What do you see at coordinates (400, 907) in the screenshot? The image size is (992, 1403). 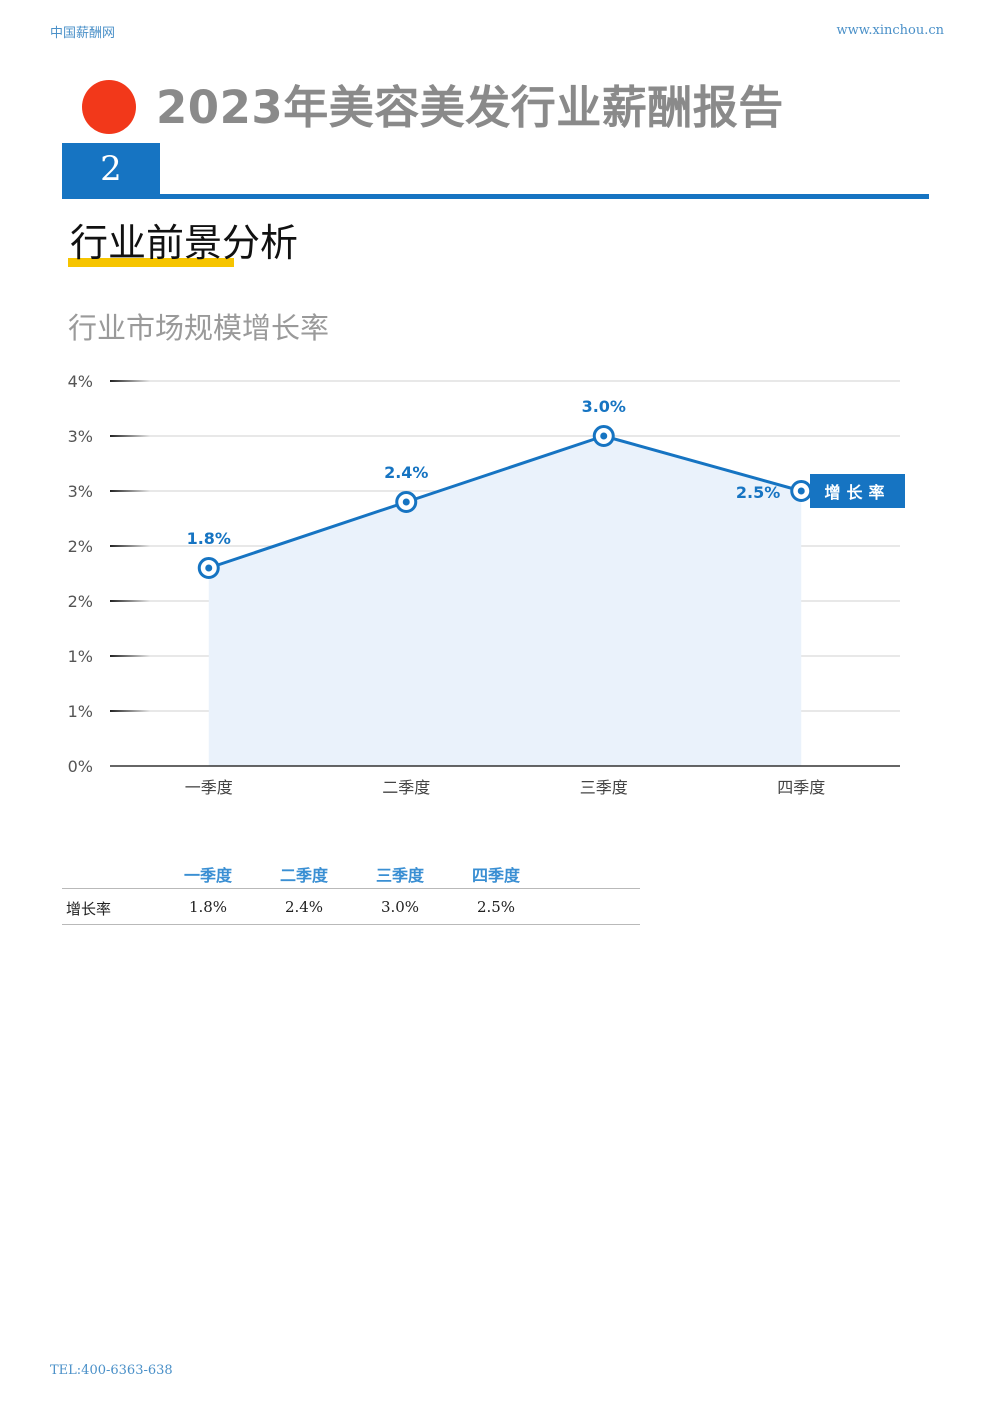 I see `table-cell-q3: 3.0%` at bounding box center [400, 907].